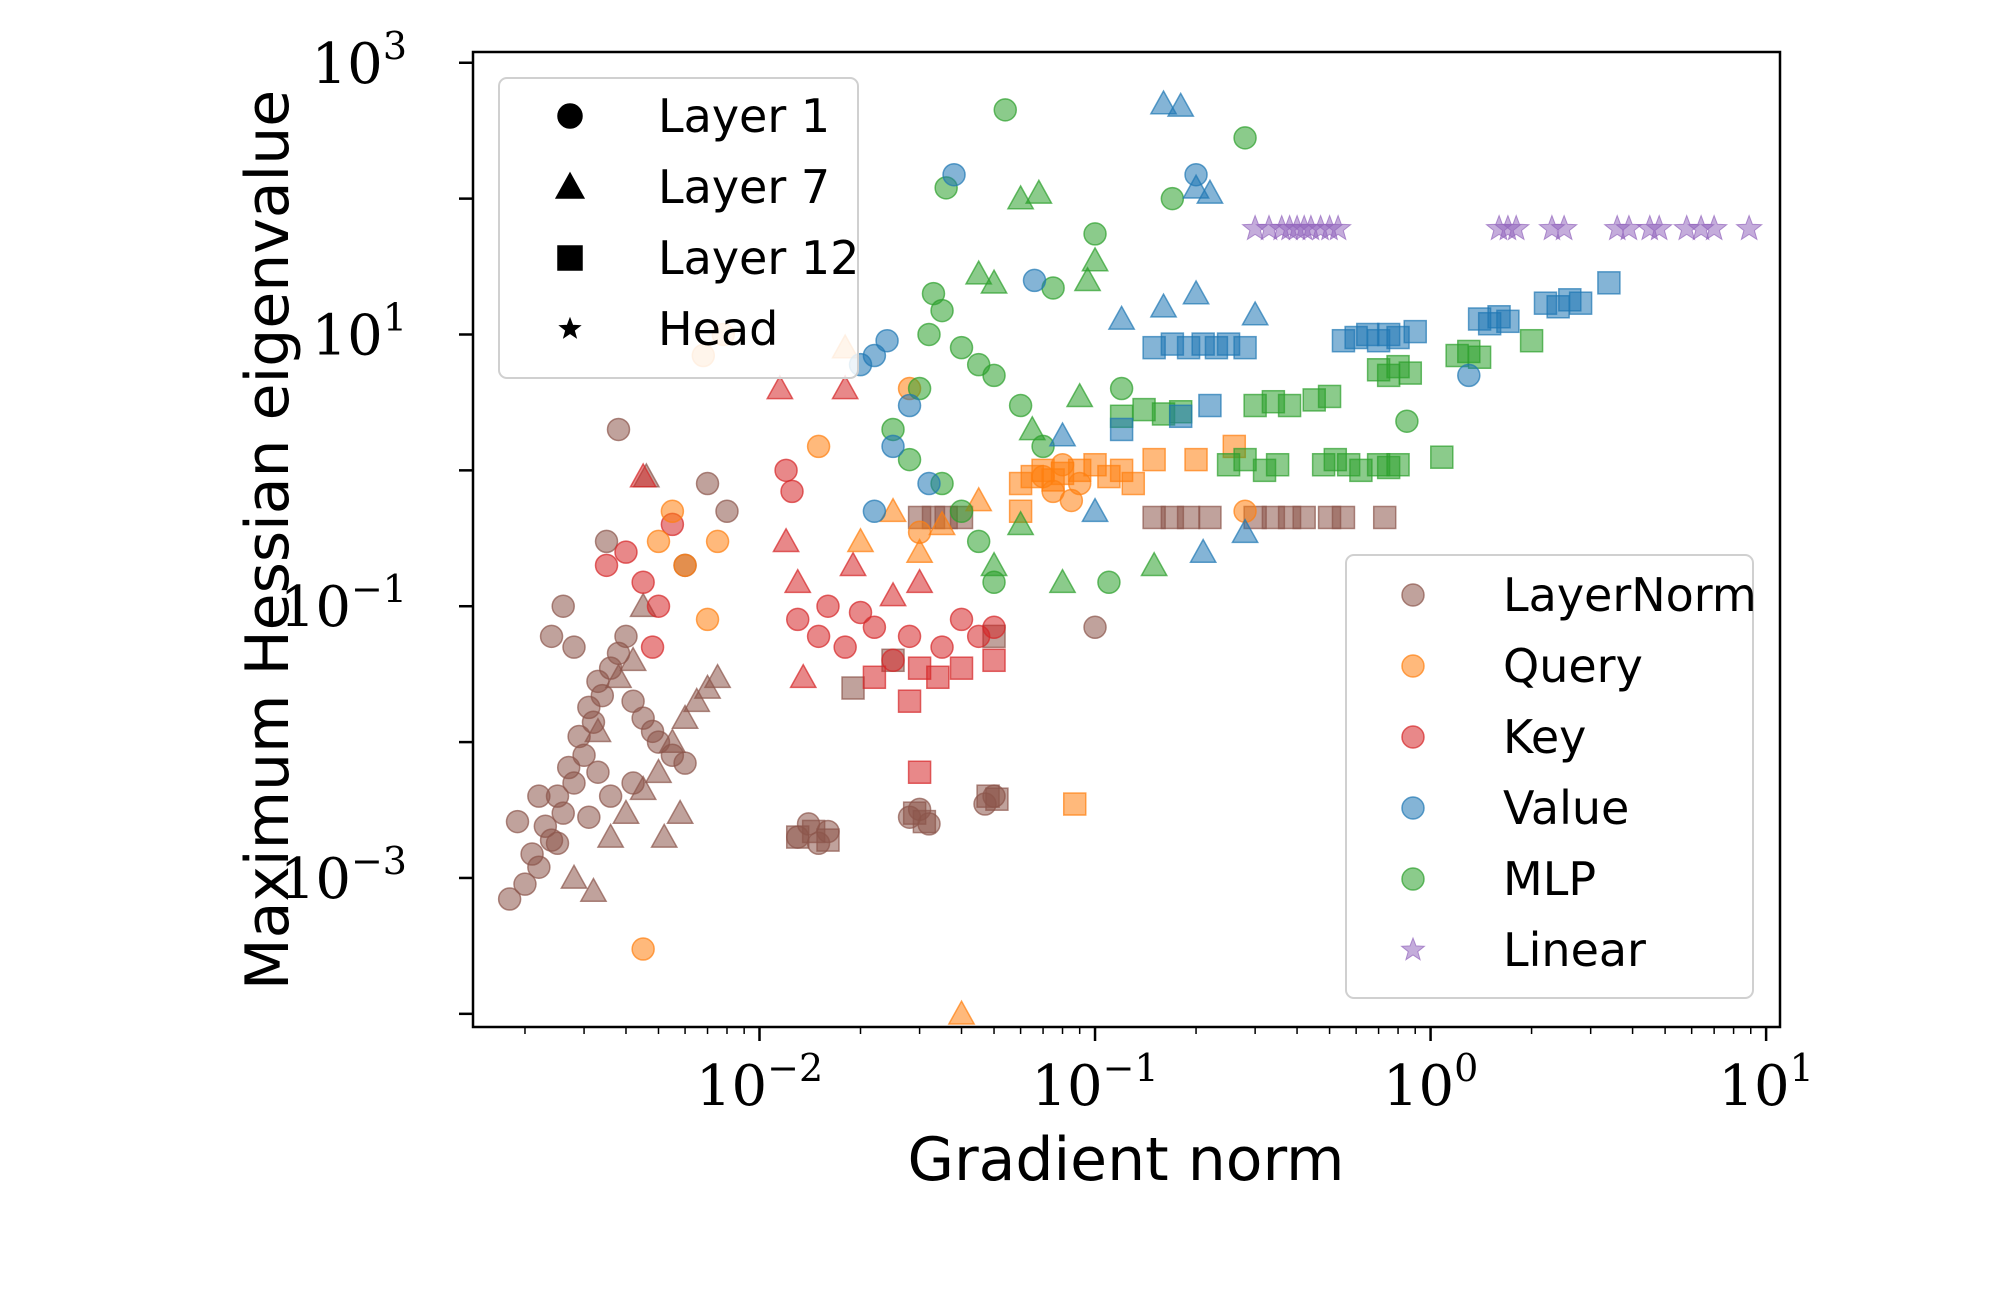 This screenshot has width=2000, height=1304. I want to click on legend-label-value: Value, so click(1566, 808).